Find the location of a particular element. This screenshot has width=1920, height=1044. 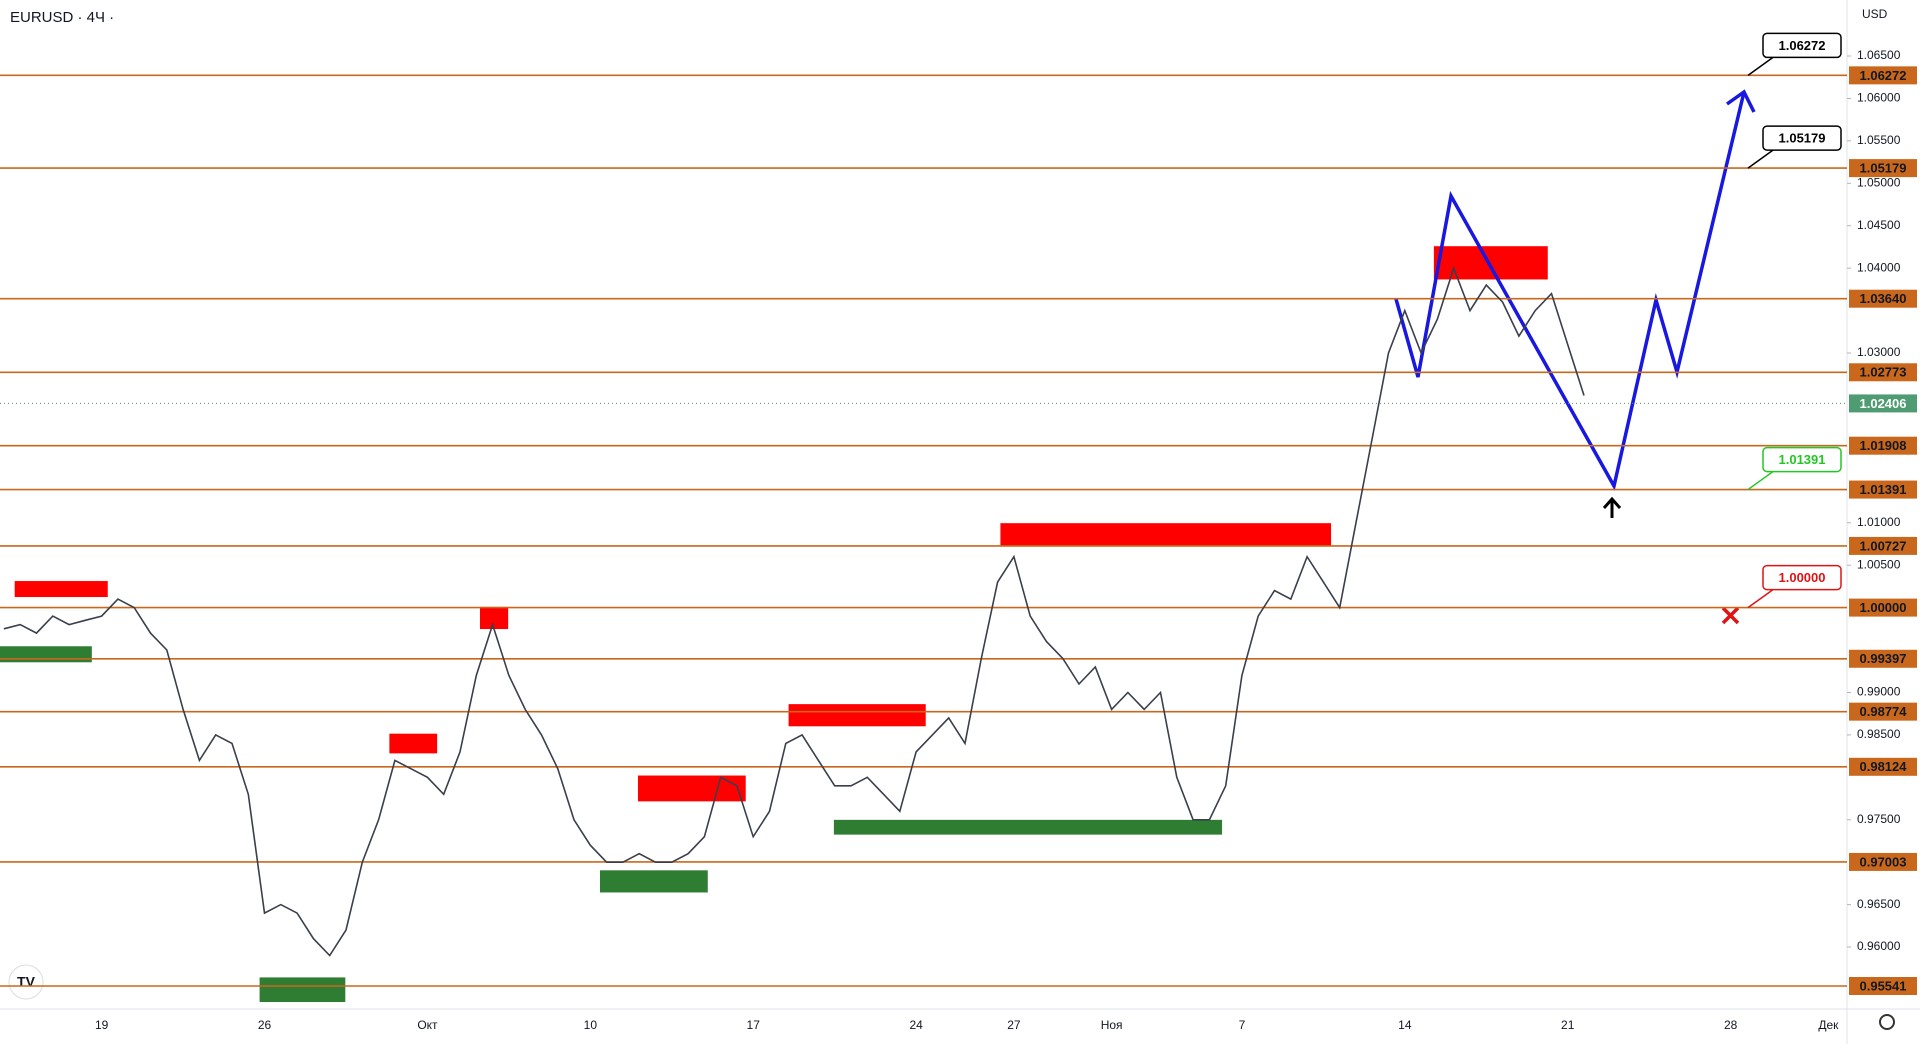

level-label: 1.00727 is located at coordinates (1883, 545).